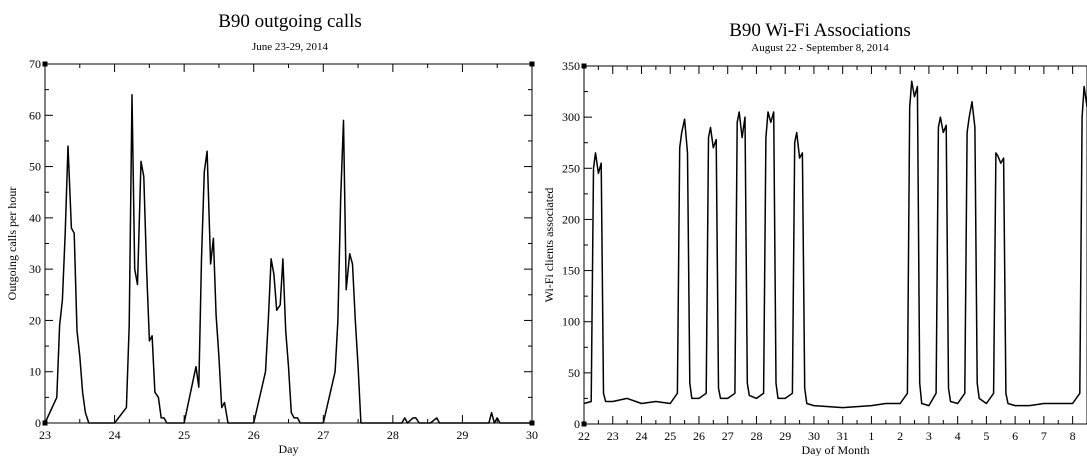 Image resolution: width=1087 pixels, height=456 pixels. Describe the element at coordinates (549, 245) in the screenshot. I see `y-axis-label: Wi-Fi clients associated` at that location.